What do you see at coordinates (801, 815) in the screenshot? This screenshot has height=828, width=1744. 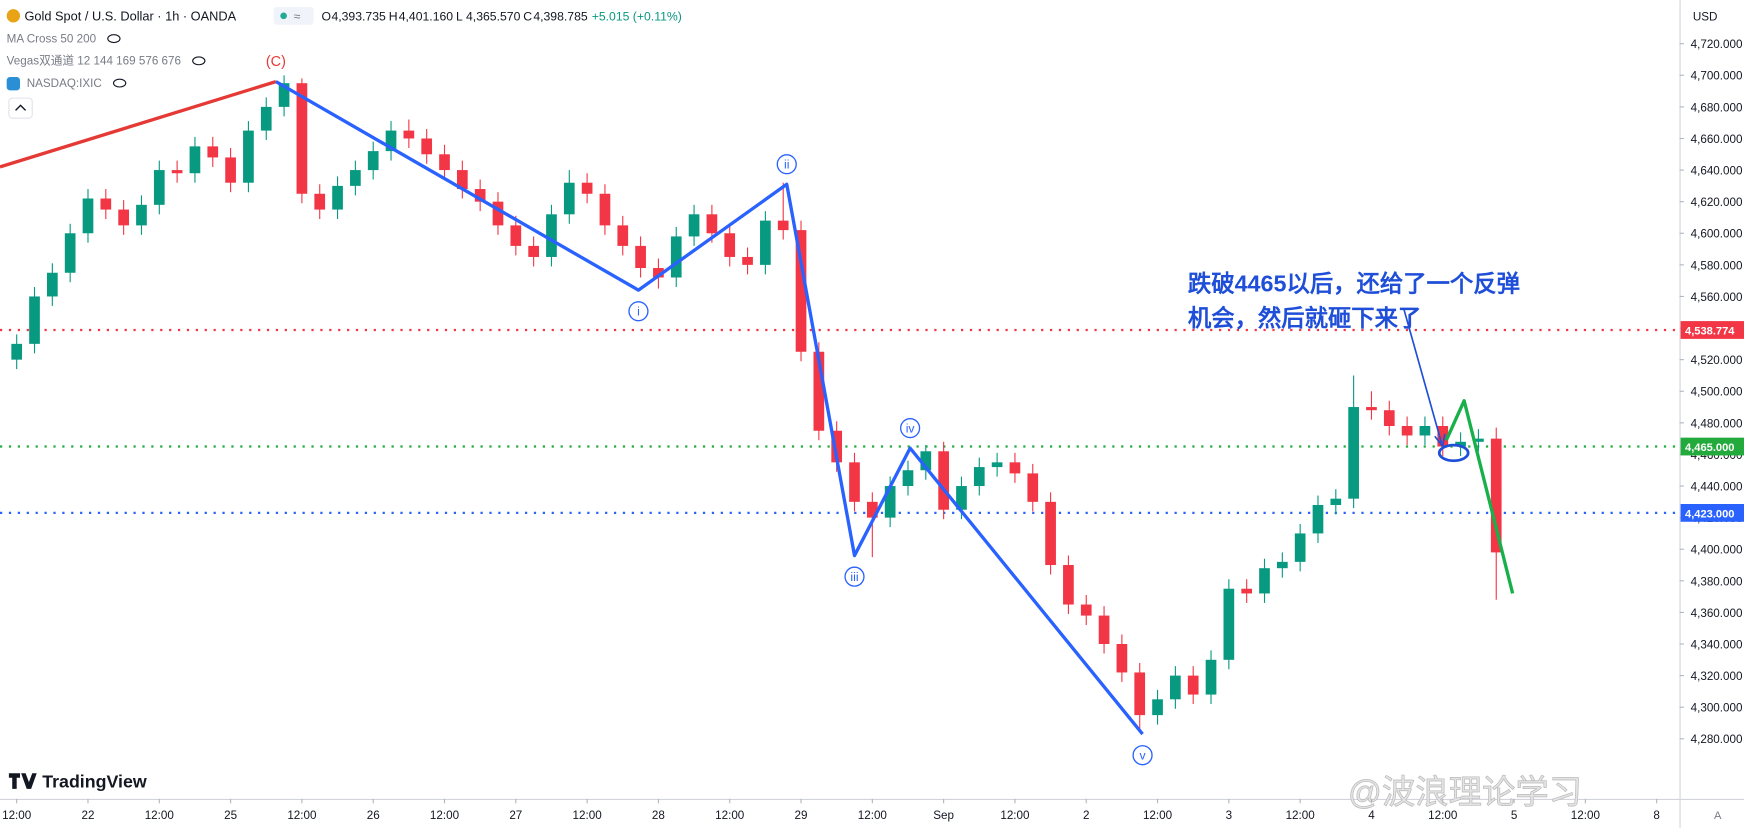 I see `x-tick-label: 29` at bounding box center [801, 815].